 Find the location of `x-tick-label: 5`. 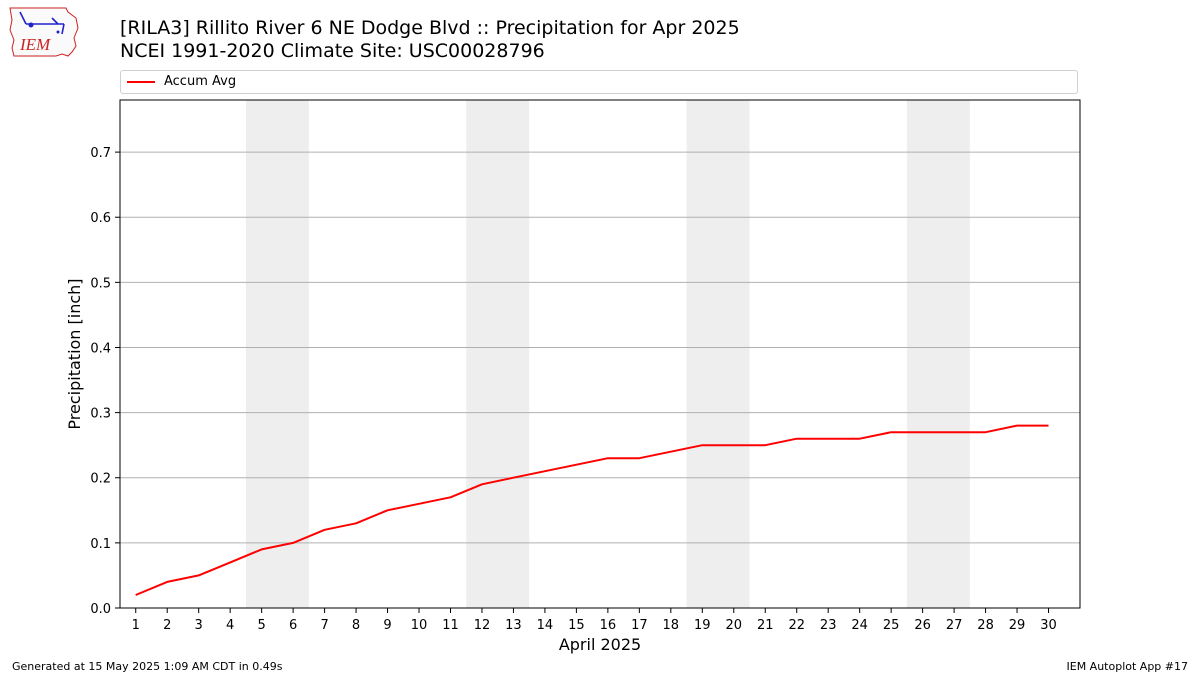

x-tick-label: 5 is located at coordinates (261, 625).